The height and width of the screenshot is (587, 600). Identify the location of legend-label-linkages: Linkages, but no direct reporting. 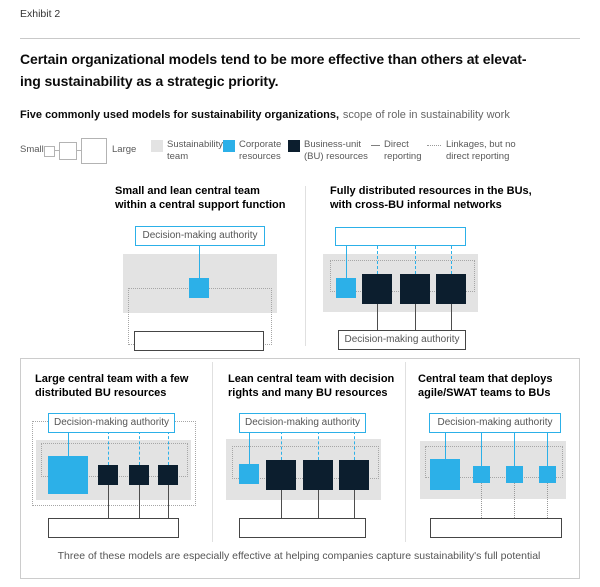
(481, 150).